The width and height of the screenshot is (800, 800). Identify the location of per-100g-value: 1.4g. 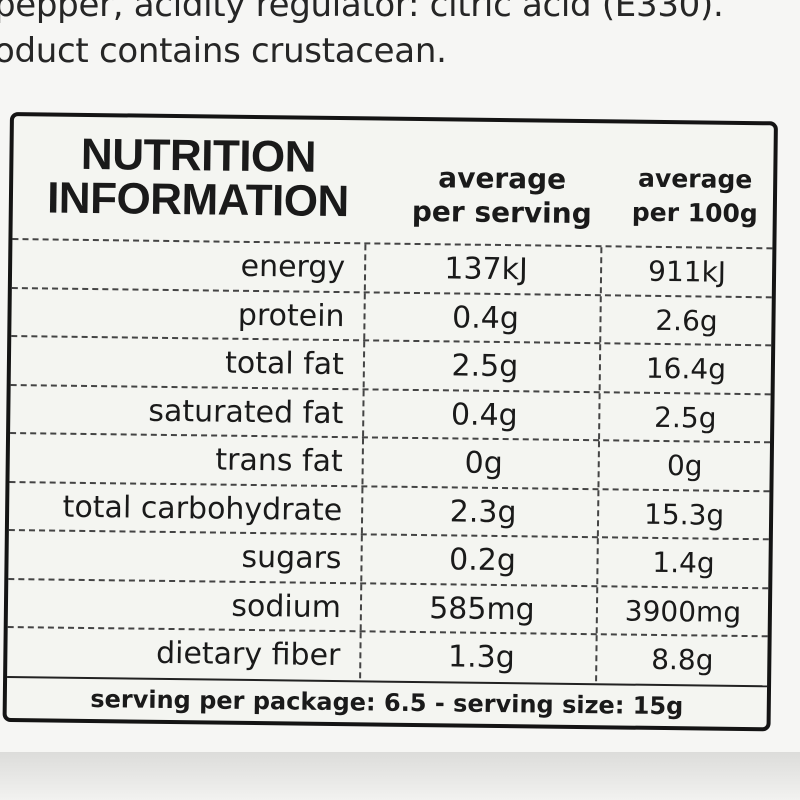
(682, 562).